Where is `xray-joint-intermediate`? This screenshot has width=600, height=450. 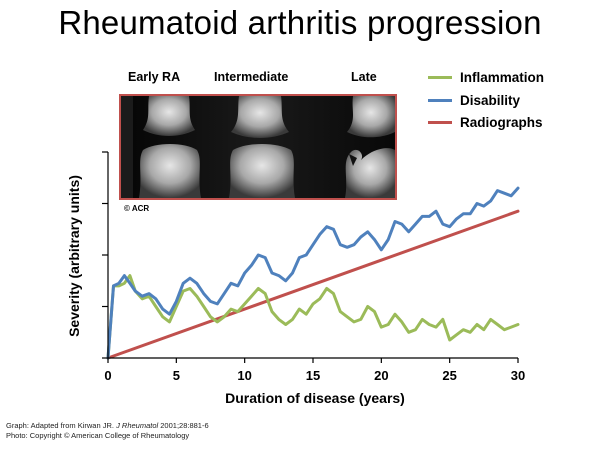
xray-joint-intermediate is located at coordinates (262, 147).